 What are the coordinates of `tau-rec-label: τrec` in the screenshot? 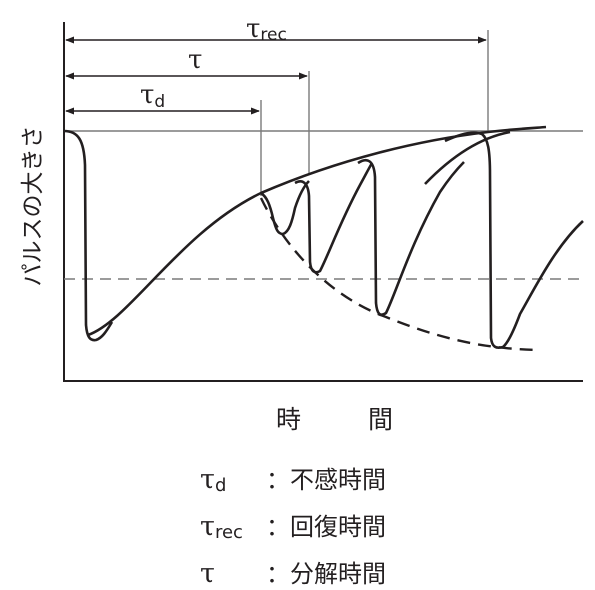 It's located at (266, 29).